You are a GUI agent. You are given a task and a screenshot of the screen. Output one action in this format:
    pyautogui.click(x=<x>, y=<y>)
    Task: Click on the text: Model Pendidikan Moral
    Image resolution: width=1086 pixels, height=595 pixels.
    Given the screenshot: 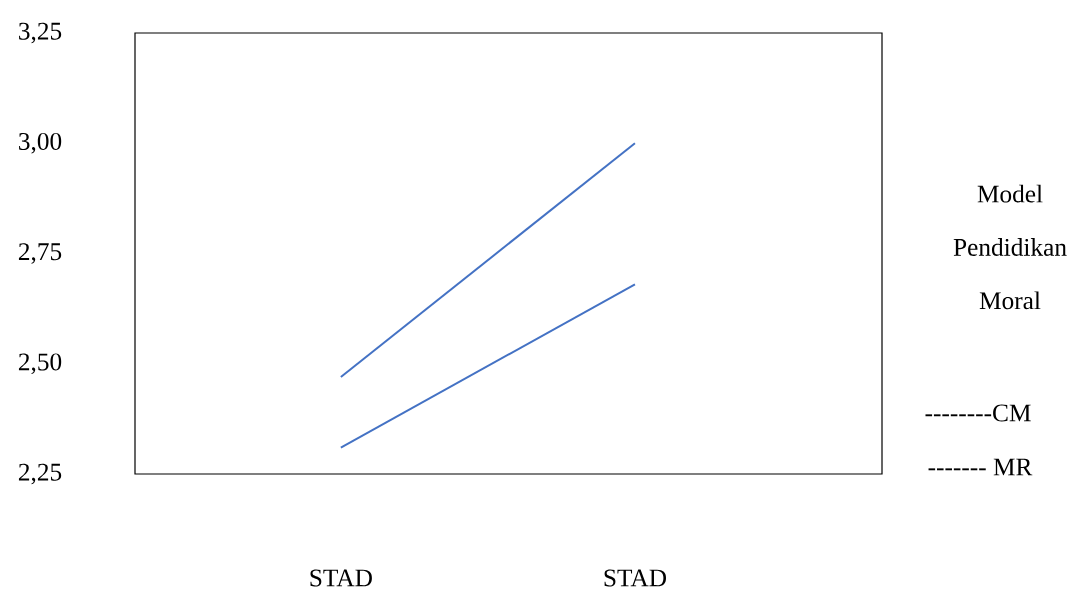 What is the action you would take?
    pyautogui.click(x=1010, y=247)
    